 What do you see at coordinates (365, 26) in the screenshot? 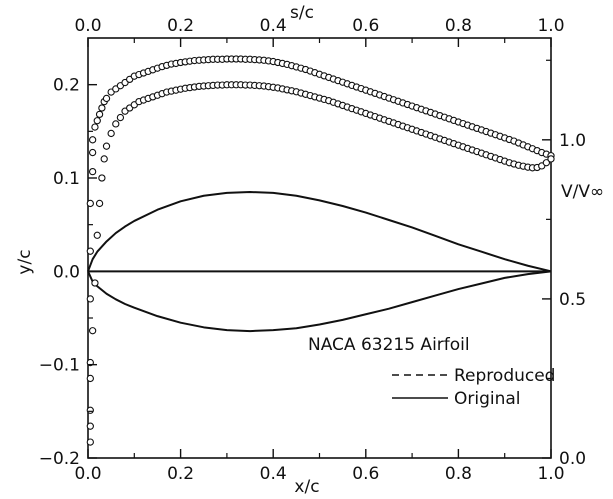
I see `top-tick-label: 0.6` at bounding box center [365, 26].